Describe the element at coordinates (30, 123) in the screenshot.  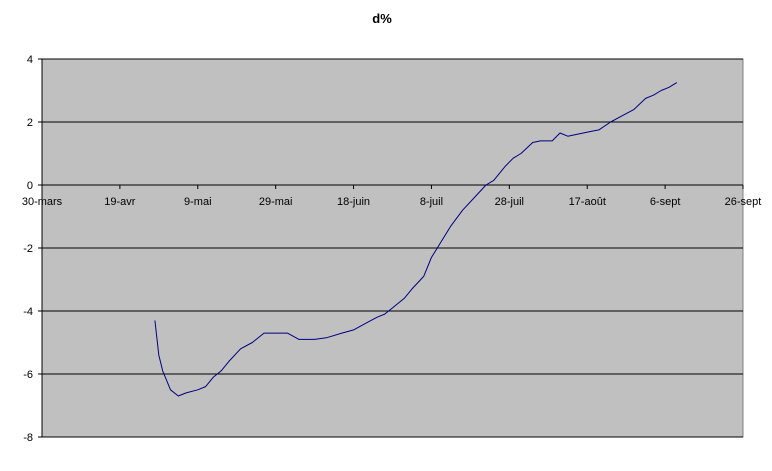
I see `y-tick-label: 2` at that location.